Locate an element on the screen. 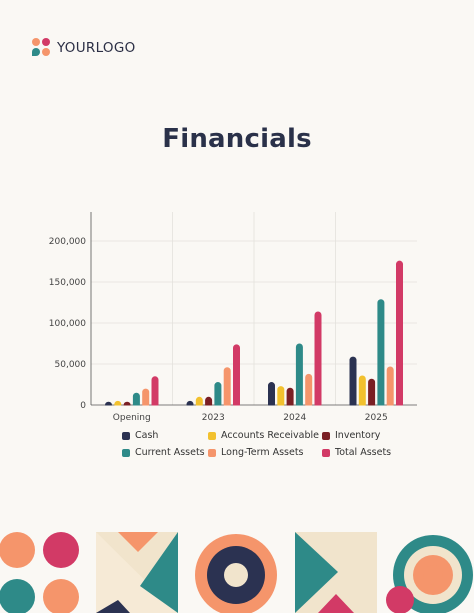 Image resolution: width=474 pixels, height=613 pixels. decorative-pattern is located at coordinates (236, 572).